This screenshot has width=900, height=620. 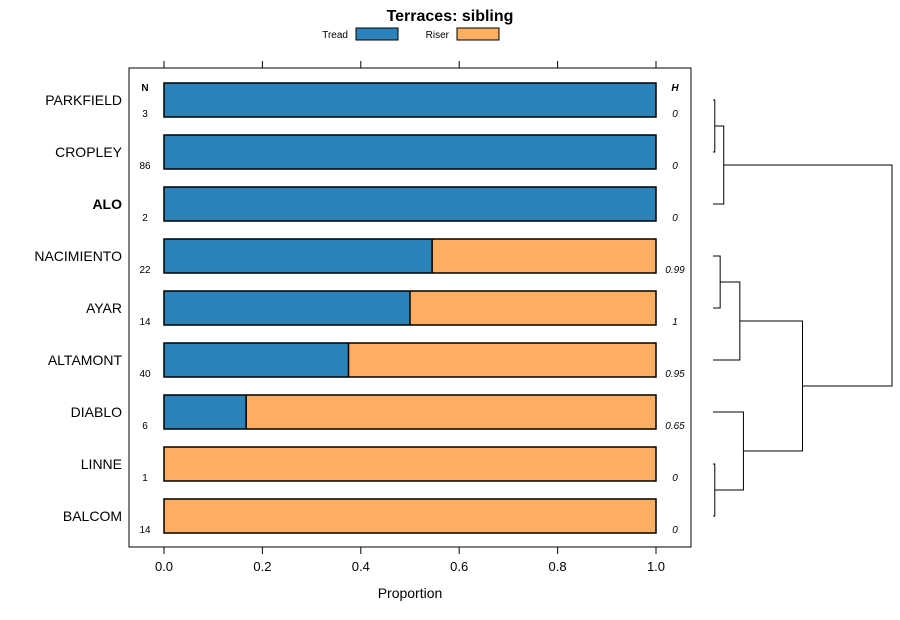 I want to click on h-header: H, so click(x=675, y=88).